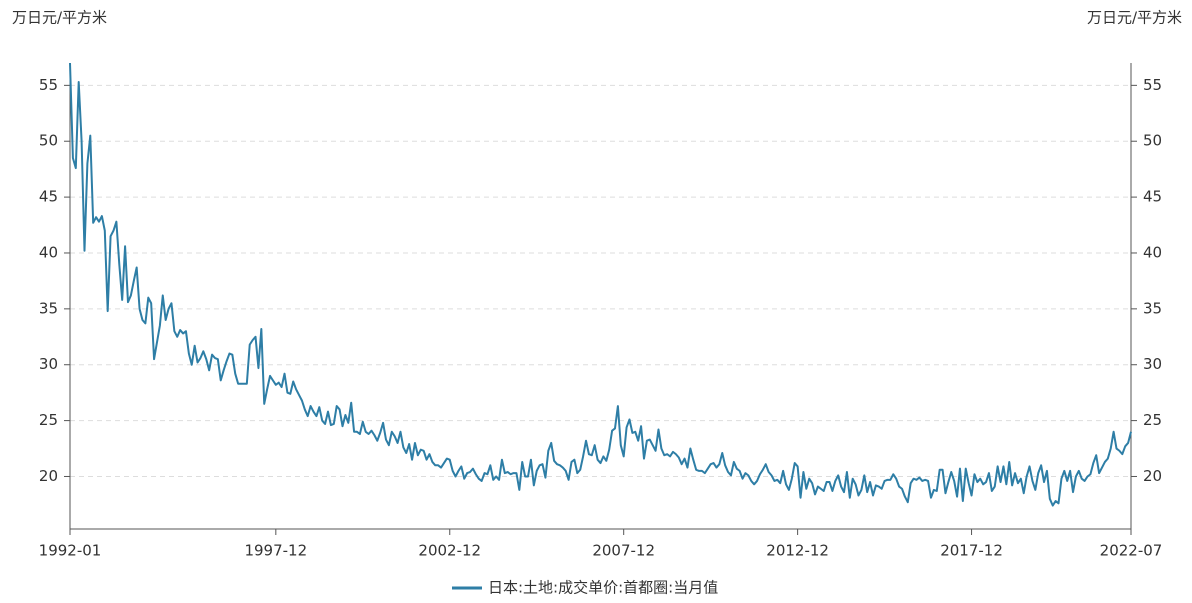 This screenshot has height=603, width=1192. What do you see at coordinates (48, 308) in the screenshot?
I see `y-tick-label: 35` at bounding box center [48, 308].